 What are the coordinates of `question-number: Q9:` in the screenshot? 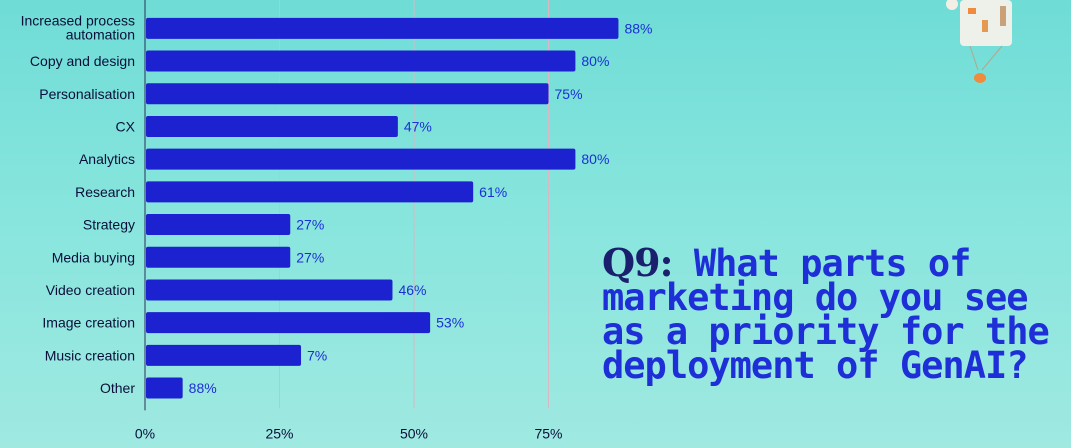 It's located at (638, 262).